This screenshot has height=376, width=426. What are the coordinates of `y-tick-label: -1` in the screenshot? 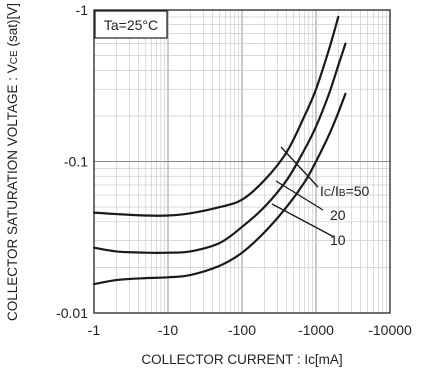 It's located at (82, 10).